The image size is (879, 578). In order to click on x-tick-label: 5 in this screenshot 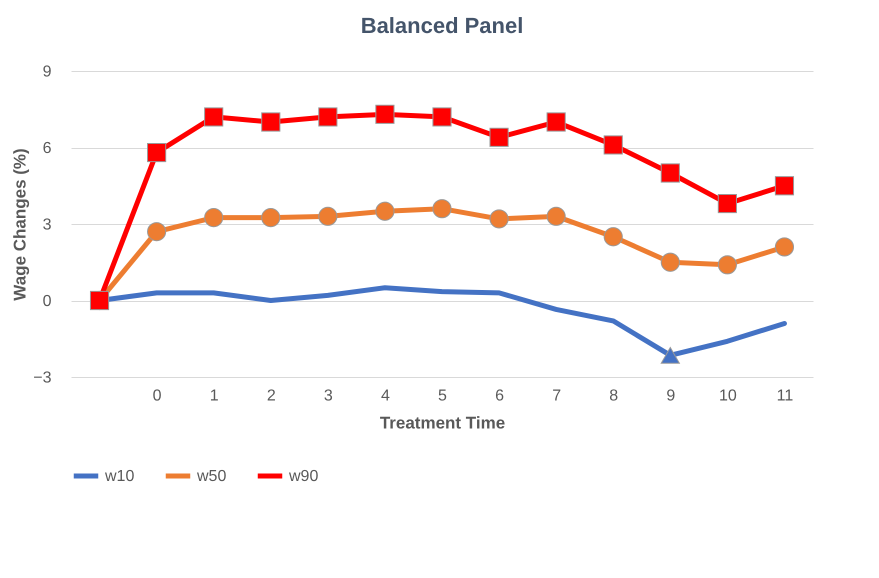, I will do `click(443, 396)`.